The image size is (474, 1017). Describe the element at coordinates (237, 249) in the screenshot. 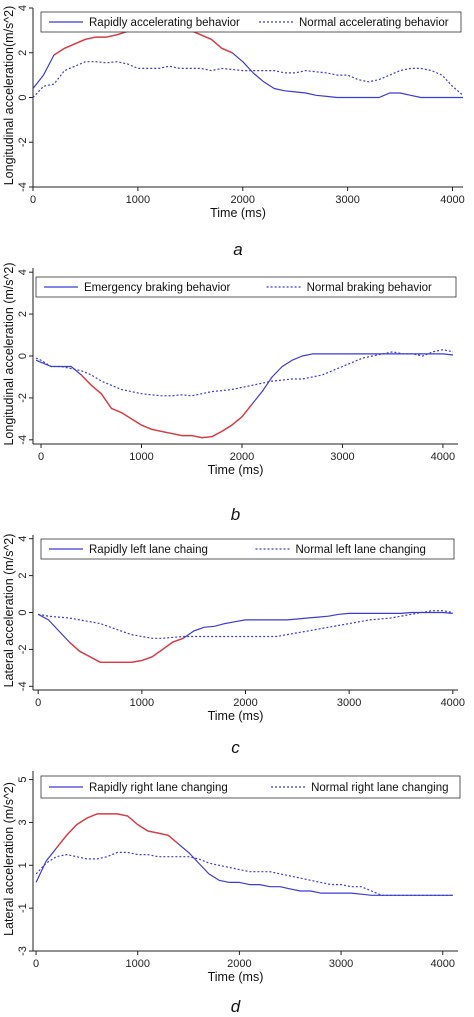

I see `panel-caption: a` at that location.